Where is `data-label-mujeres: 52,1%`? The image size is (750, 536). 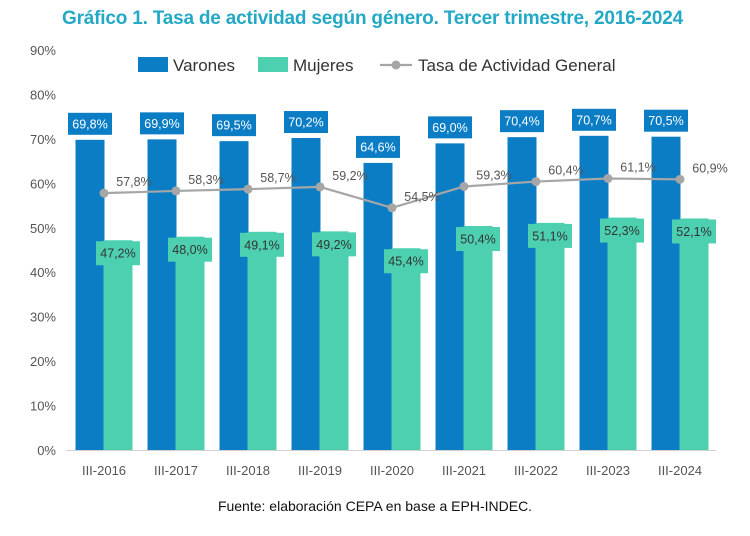 data-label-mujeres: 52,1% is located at coordinates (693, 232).